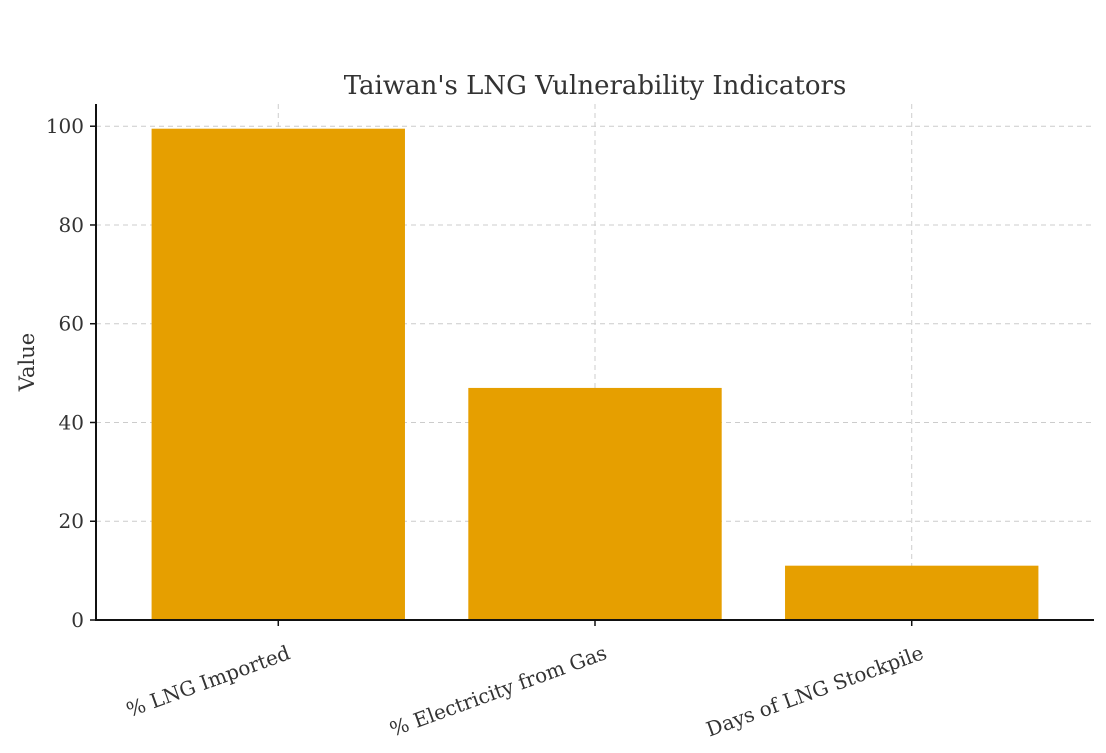 The height and width of the screenshot is (753, 1106). What do you see at coordinates (77, 620) in the screenshot?
I see `y-tick-label: 0` at bounding box center [77, 620].